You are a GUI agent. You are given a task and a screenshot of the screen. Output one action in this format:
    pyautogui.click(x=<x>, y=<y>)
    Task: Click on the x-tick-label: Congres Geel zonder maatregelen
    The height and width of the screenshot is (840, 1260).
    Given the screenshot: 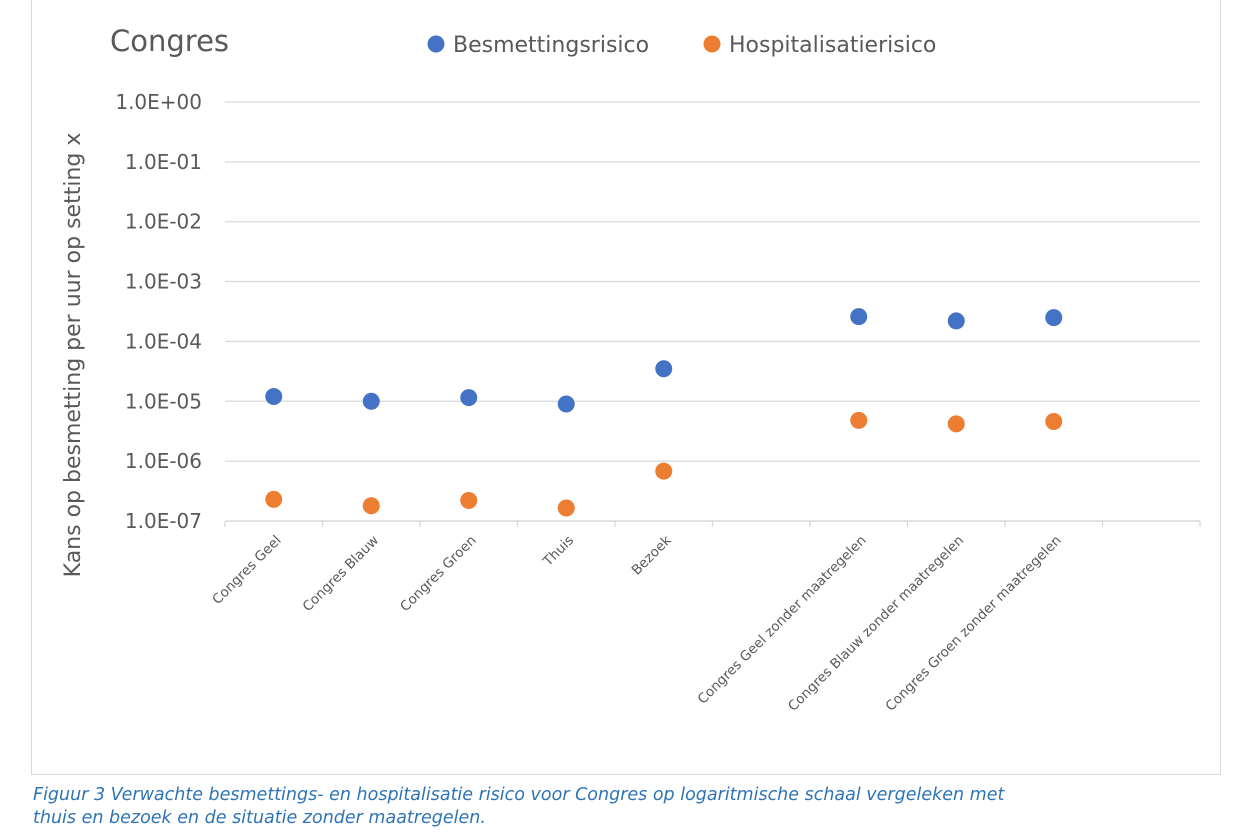 What is the action you would take?
    pyautogui.click(x=782, y=620)
    